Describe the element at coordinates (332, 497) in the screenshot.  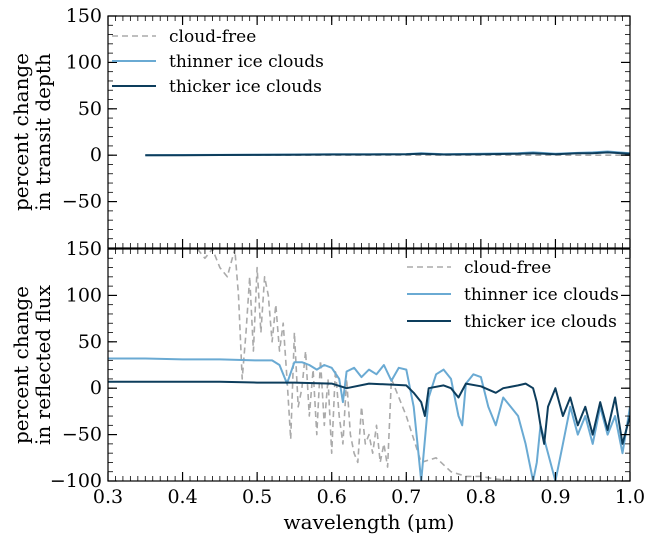
I see `xtick-label: 0.6` at that location.